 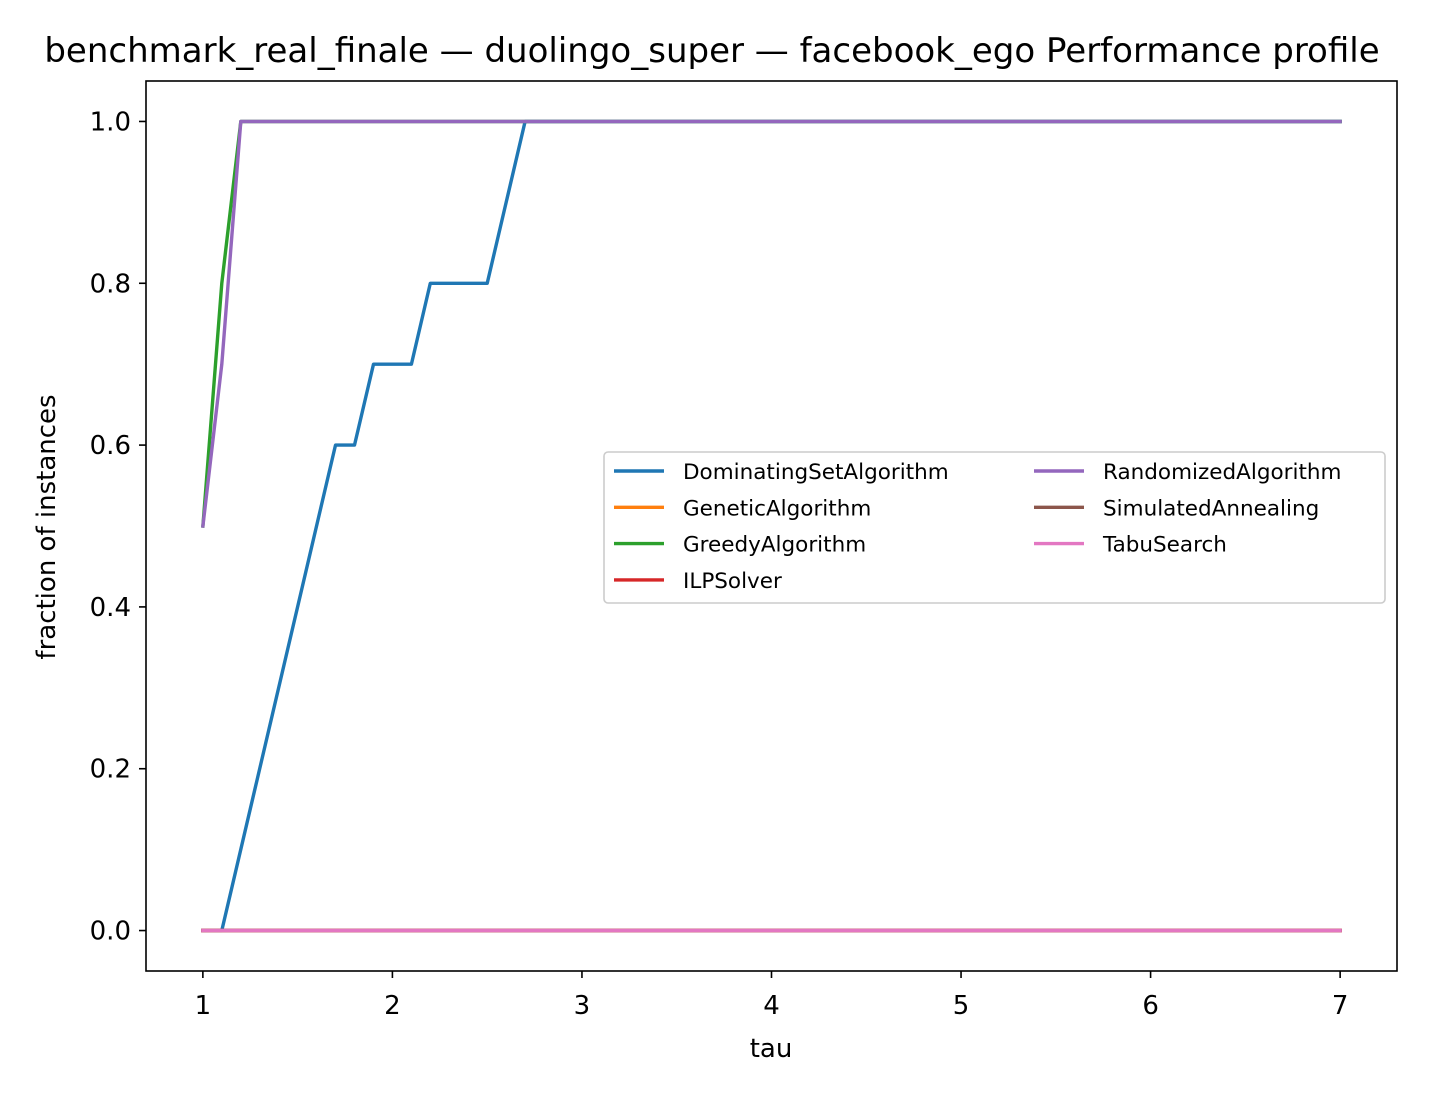 I want to click on x-tick-label: 2, so click(x=392, y=1006).